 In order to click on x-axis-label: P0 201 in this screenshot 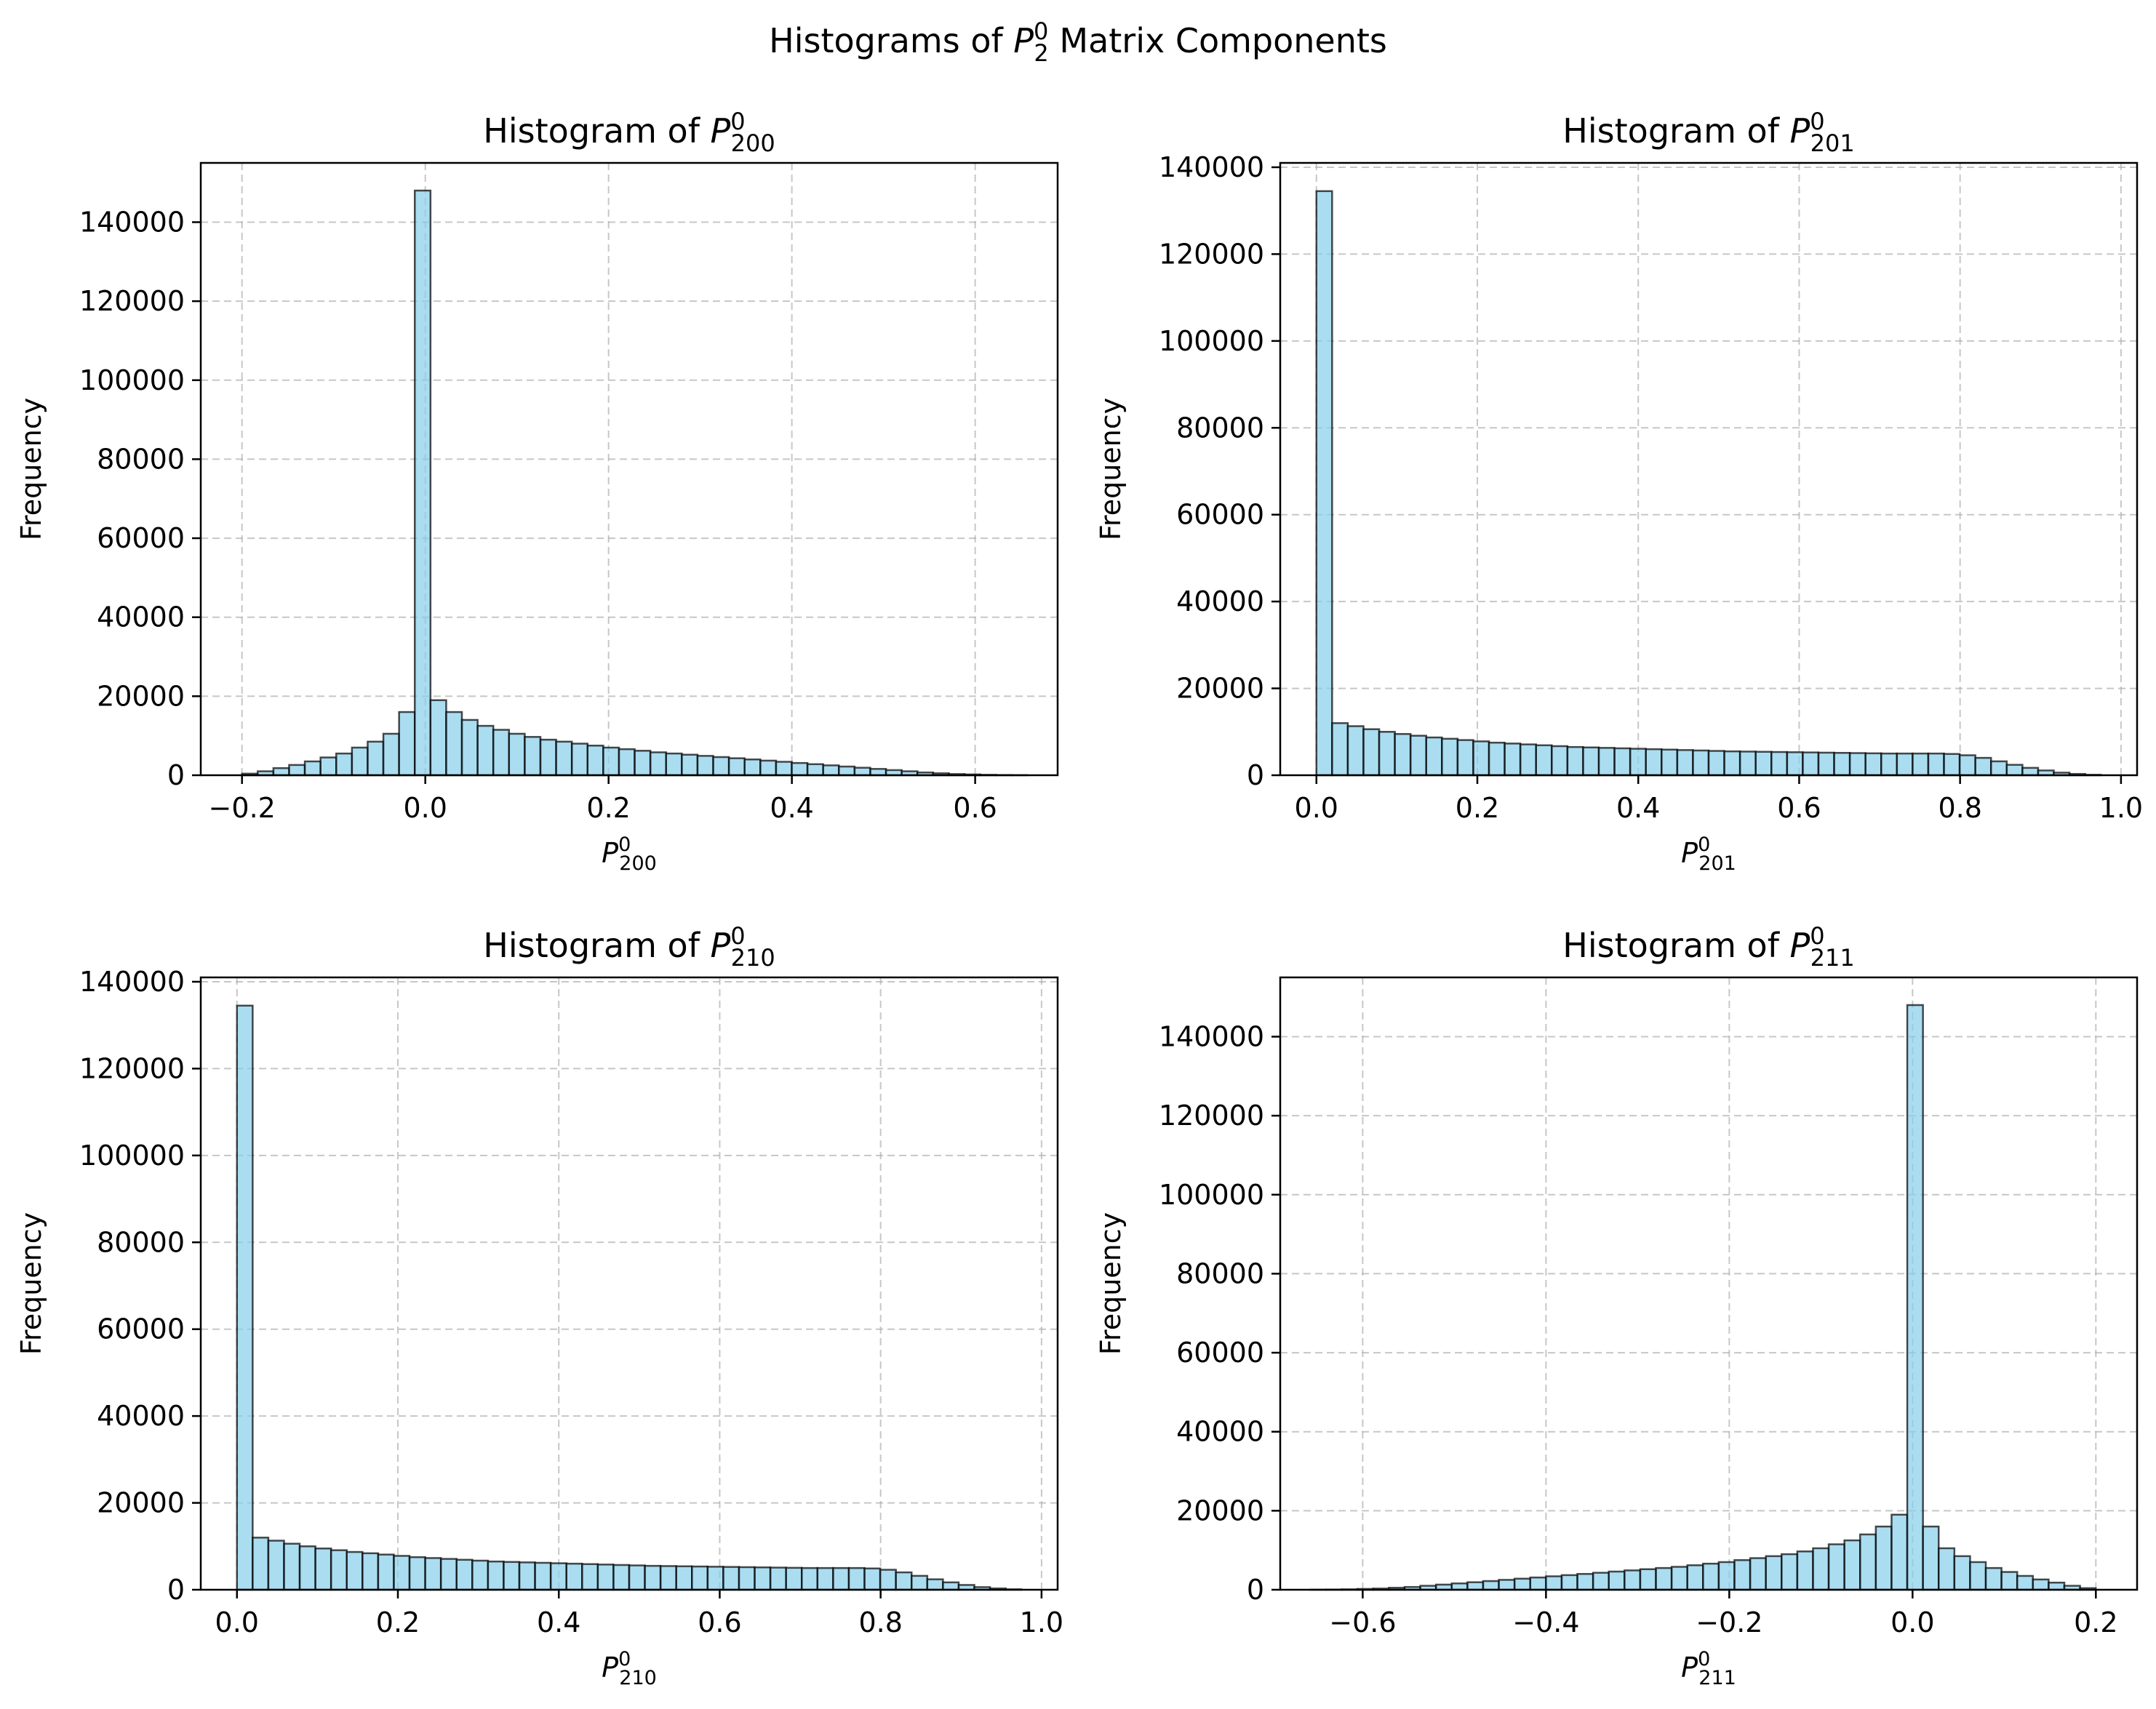, I will do `click(1708, 854)`.